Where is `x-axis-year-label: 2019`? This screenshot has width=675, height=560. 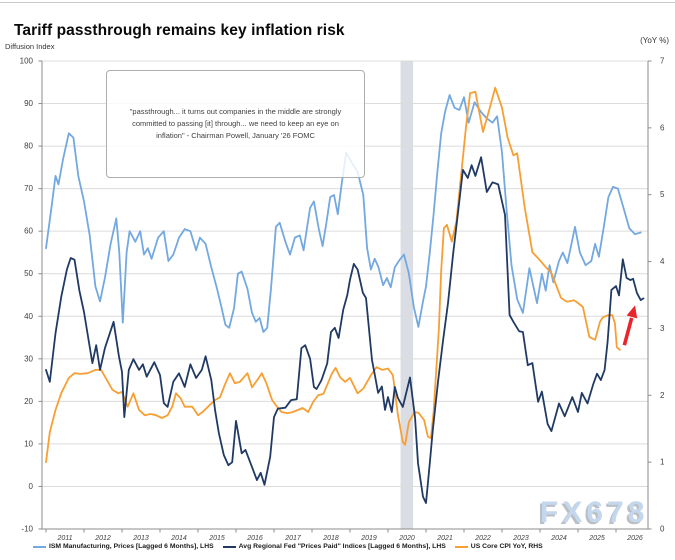
x-axis-year-label: 2019 is located at coordinates (368, 538).